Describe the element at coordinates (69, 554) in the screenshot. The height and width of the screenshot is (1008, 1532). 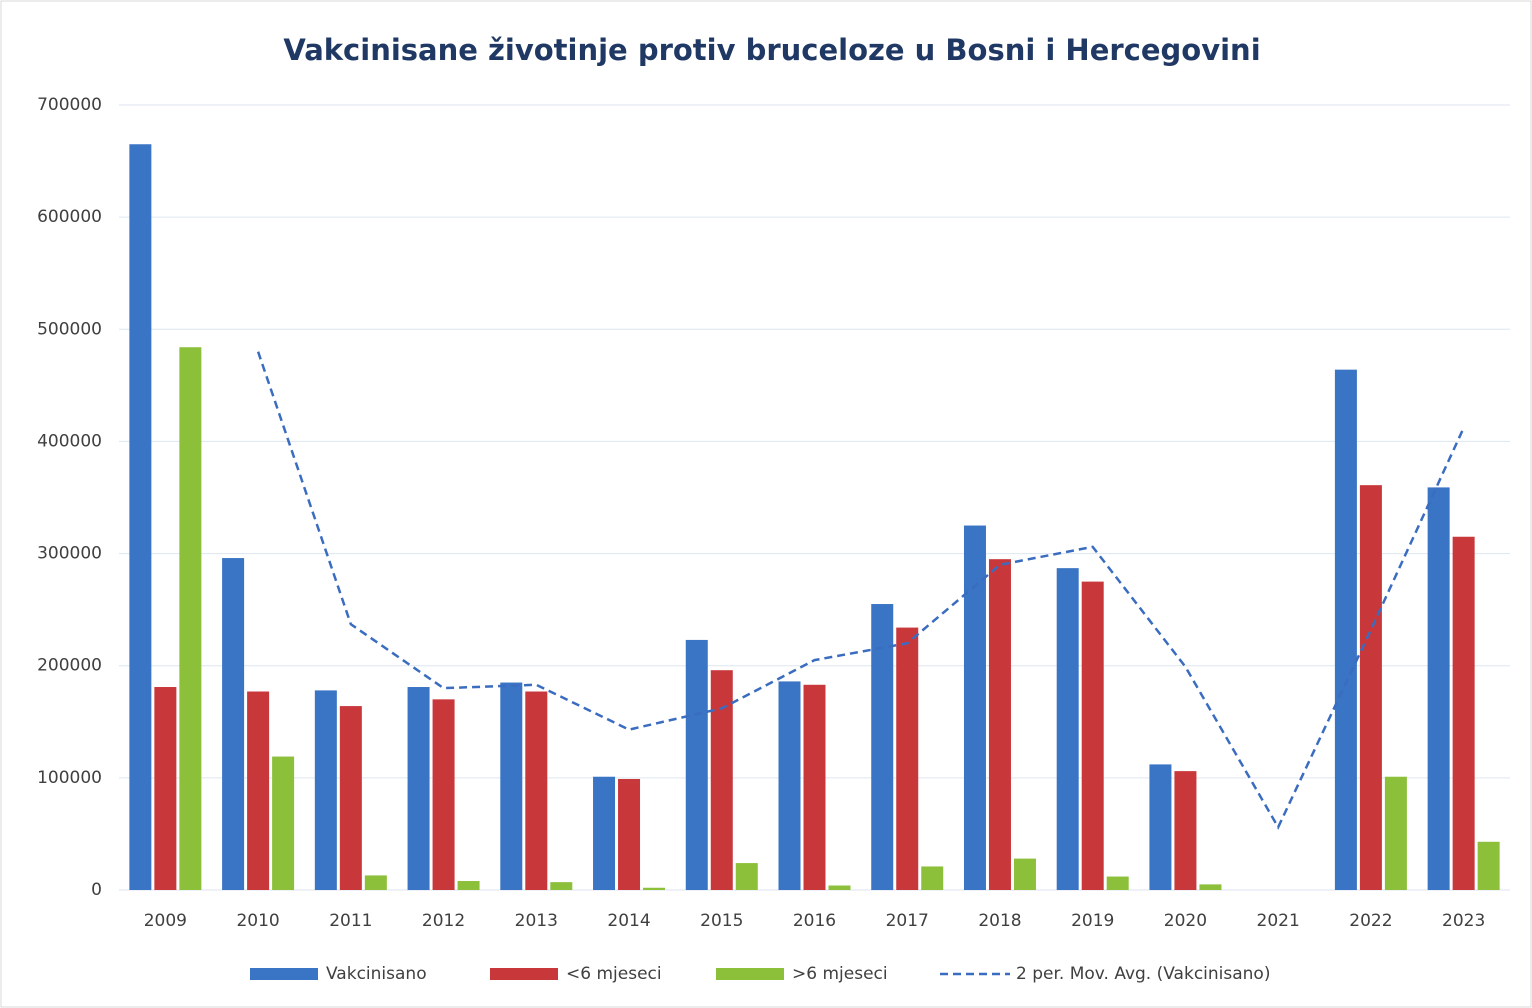
I see `y-tick-label: 300000` at that location.